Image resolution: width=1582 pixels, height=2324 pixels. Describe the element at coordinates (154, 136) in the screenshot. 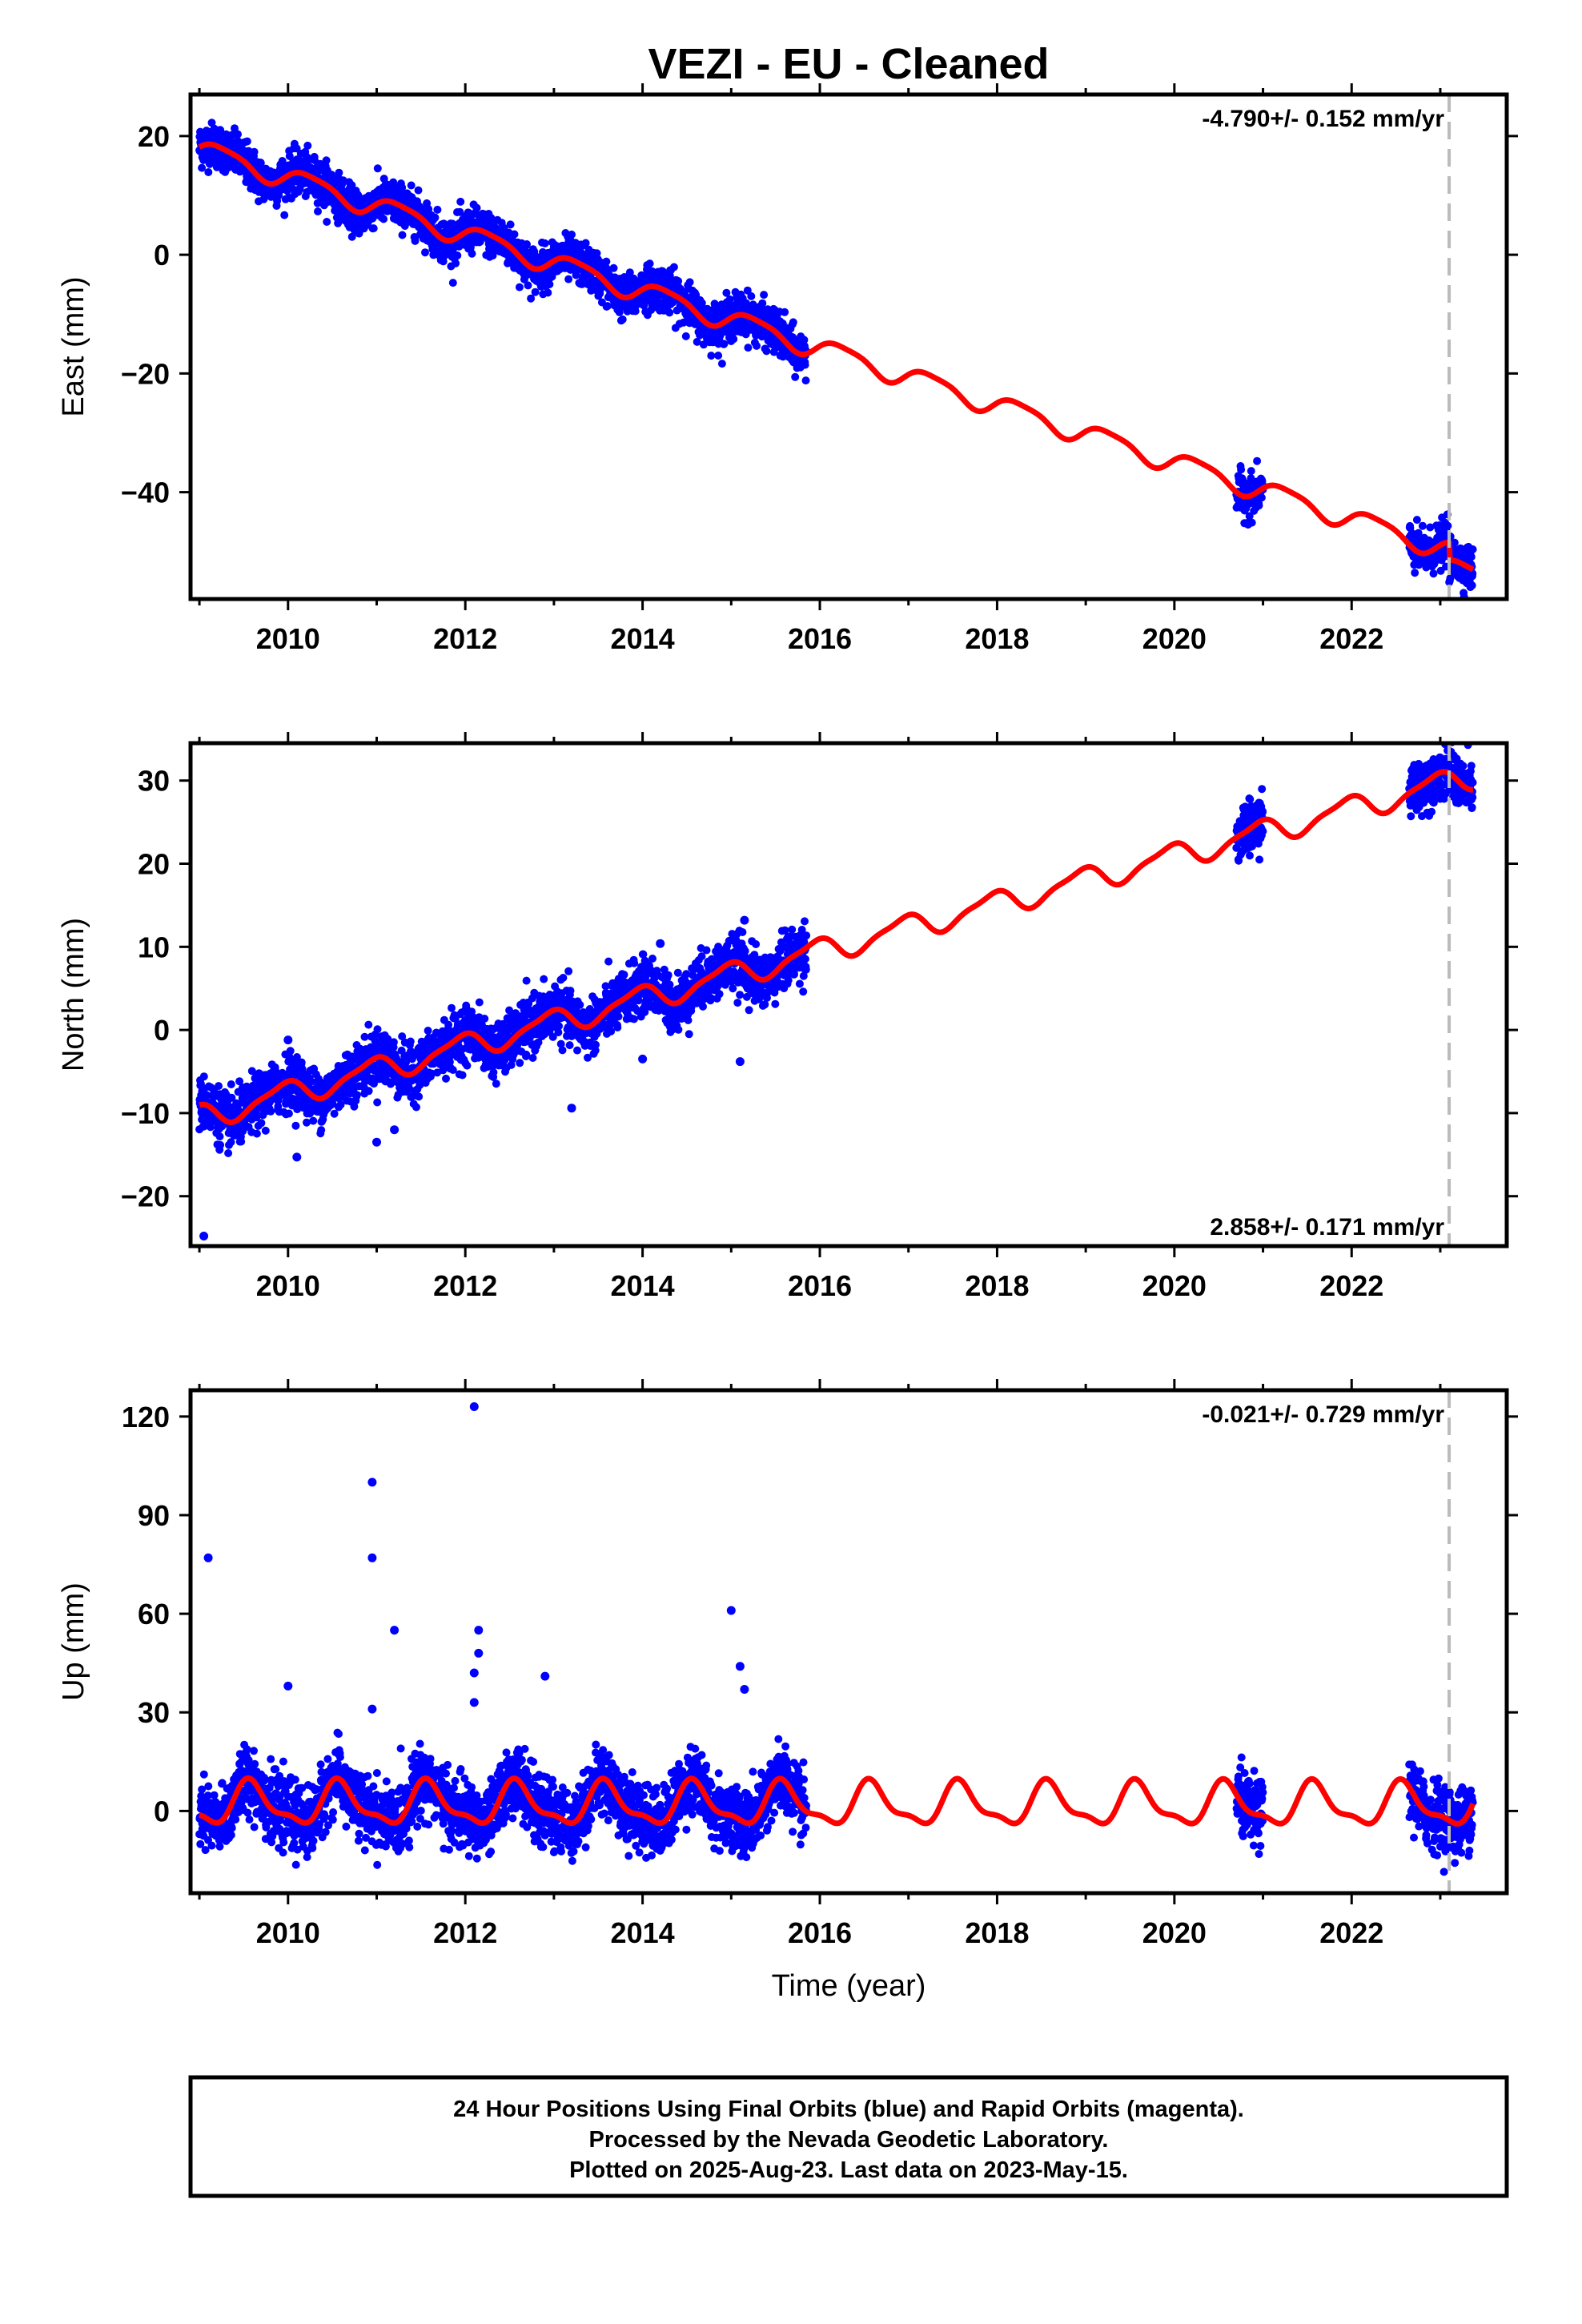

I see `y-tick-label: 20` at that location.